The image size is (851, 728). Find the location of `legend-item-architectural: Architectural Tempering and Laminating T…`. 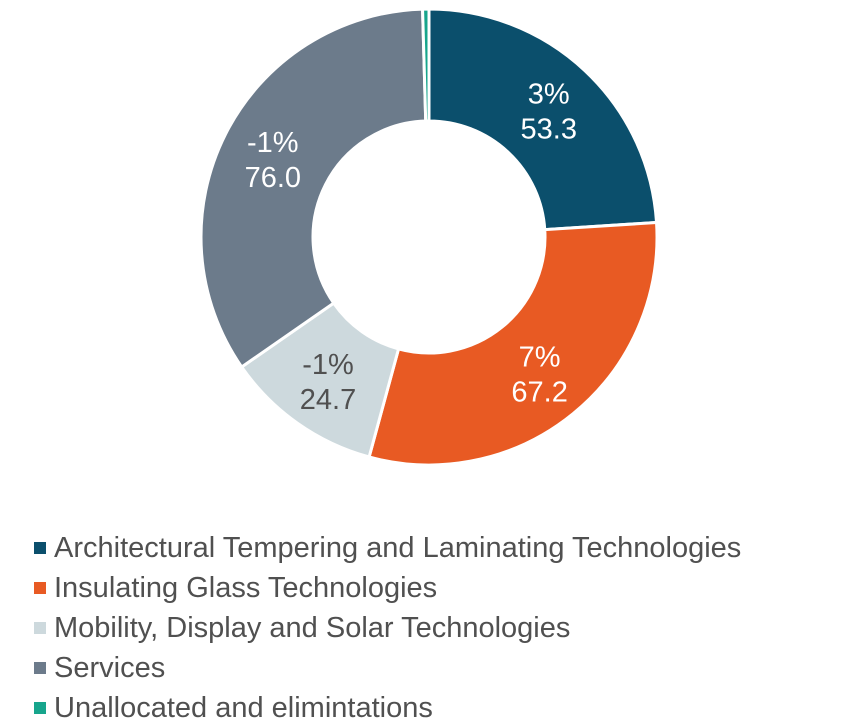

legend-item-architectural: Architectural Tempering and Laminating T… is located at coordinates (387, 548).